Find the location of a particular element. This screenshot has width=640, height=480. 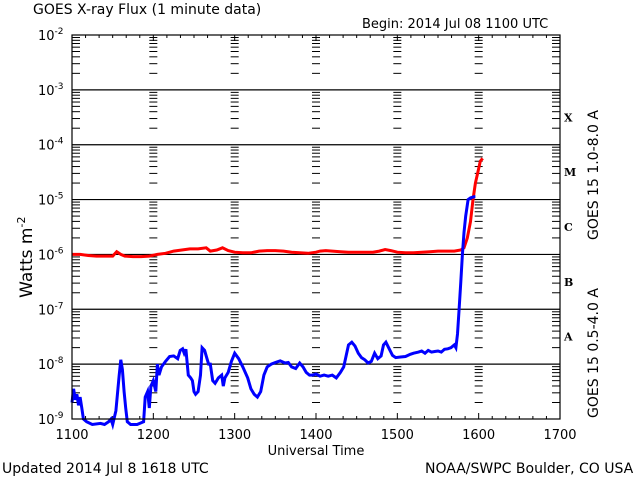

y-tick-label: 10⁻⁴ is located at coordinates (51, 145).